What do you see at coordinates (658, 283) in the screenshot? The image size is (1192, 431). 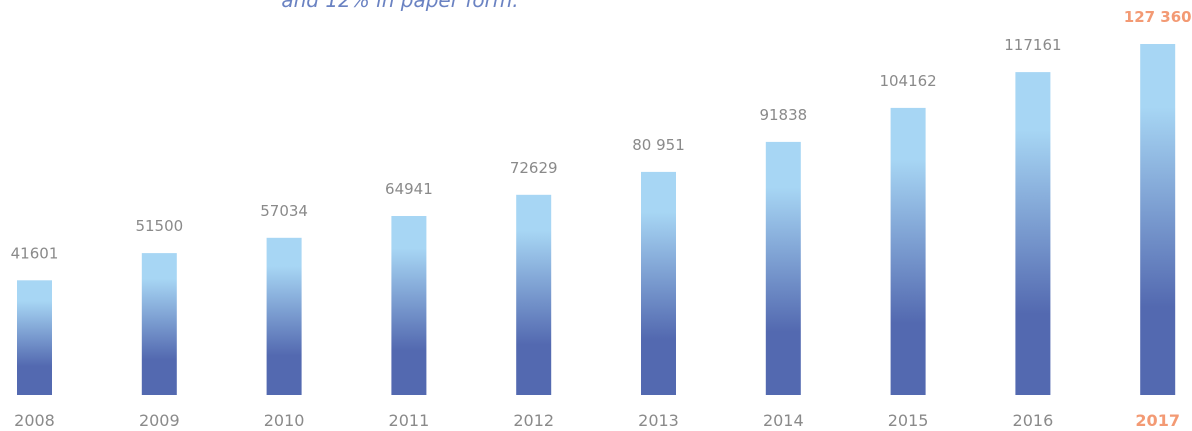 I see `bar-2013` at bounding box center [658, 283].